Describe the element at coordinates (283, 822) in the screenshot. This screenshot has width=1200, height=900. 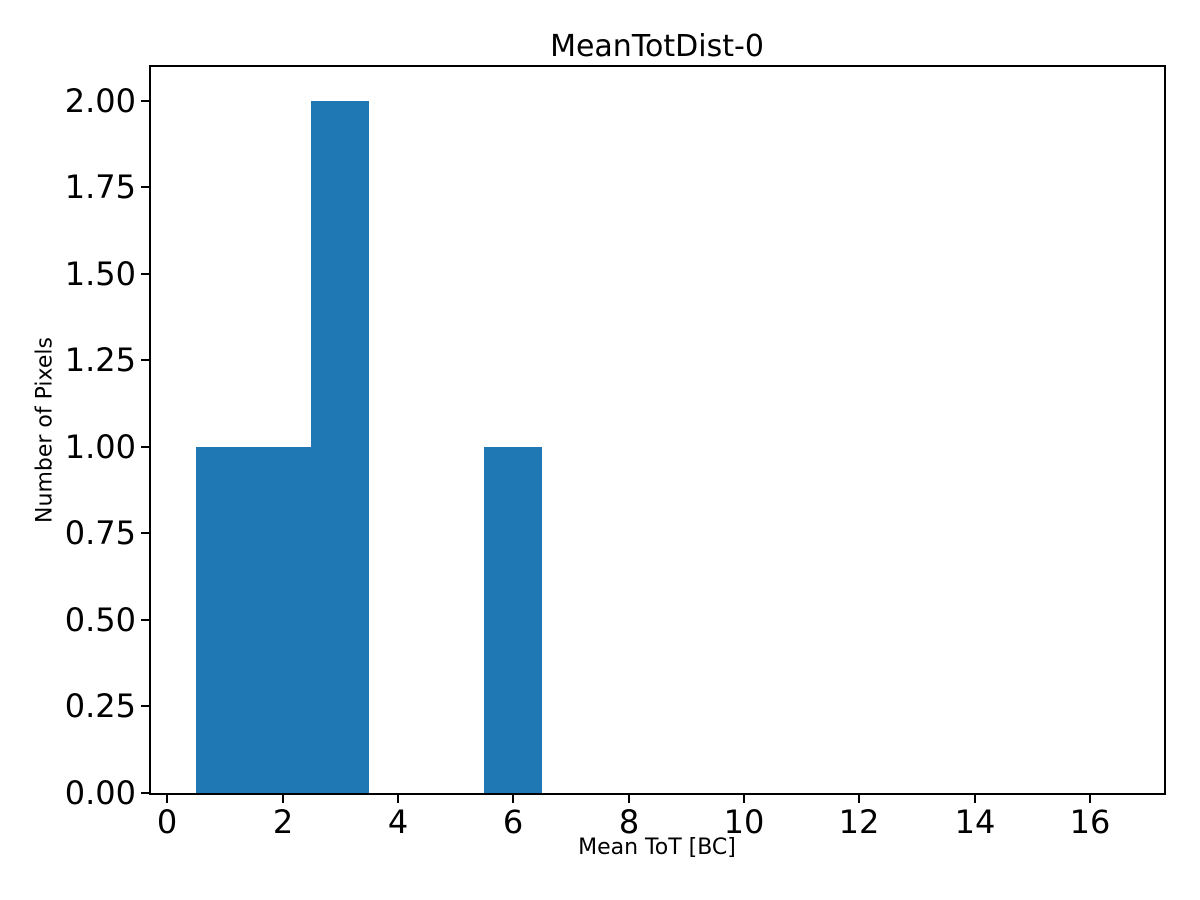
I see `x-tick-label: 2` at that location.